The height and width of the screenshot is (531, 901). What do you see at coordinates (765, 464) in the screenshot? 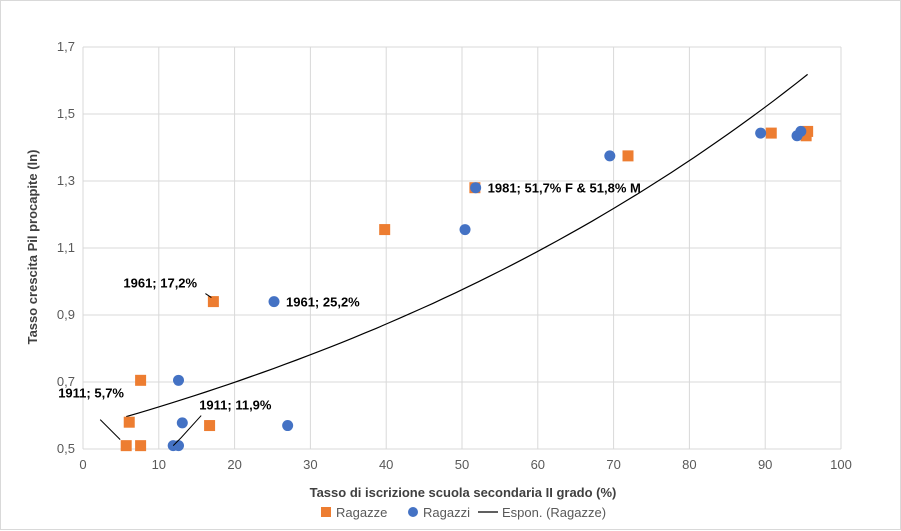
I see `x-tick-label: 90` at bounding box center [765, 464].